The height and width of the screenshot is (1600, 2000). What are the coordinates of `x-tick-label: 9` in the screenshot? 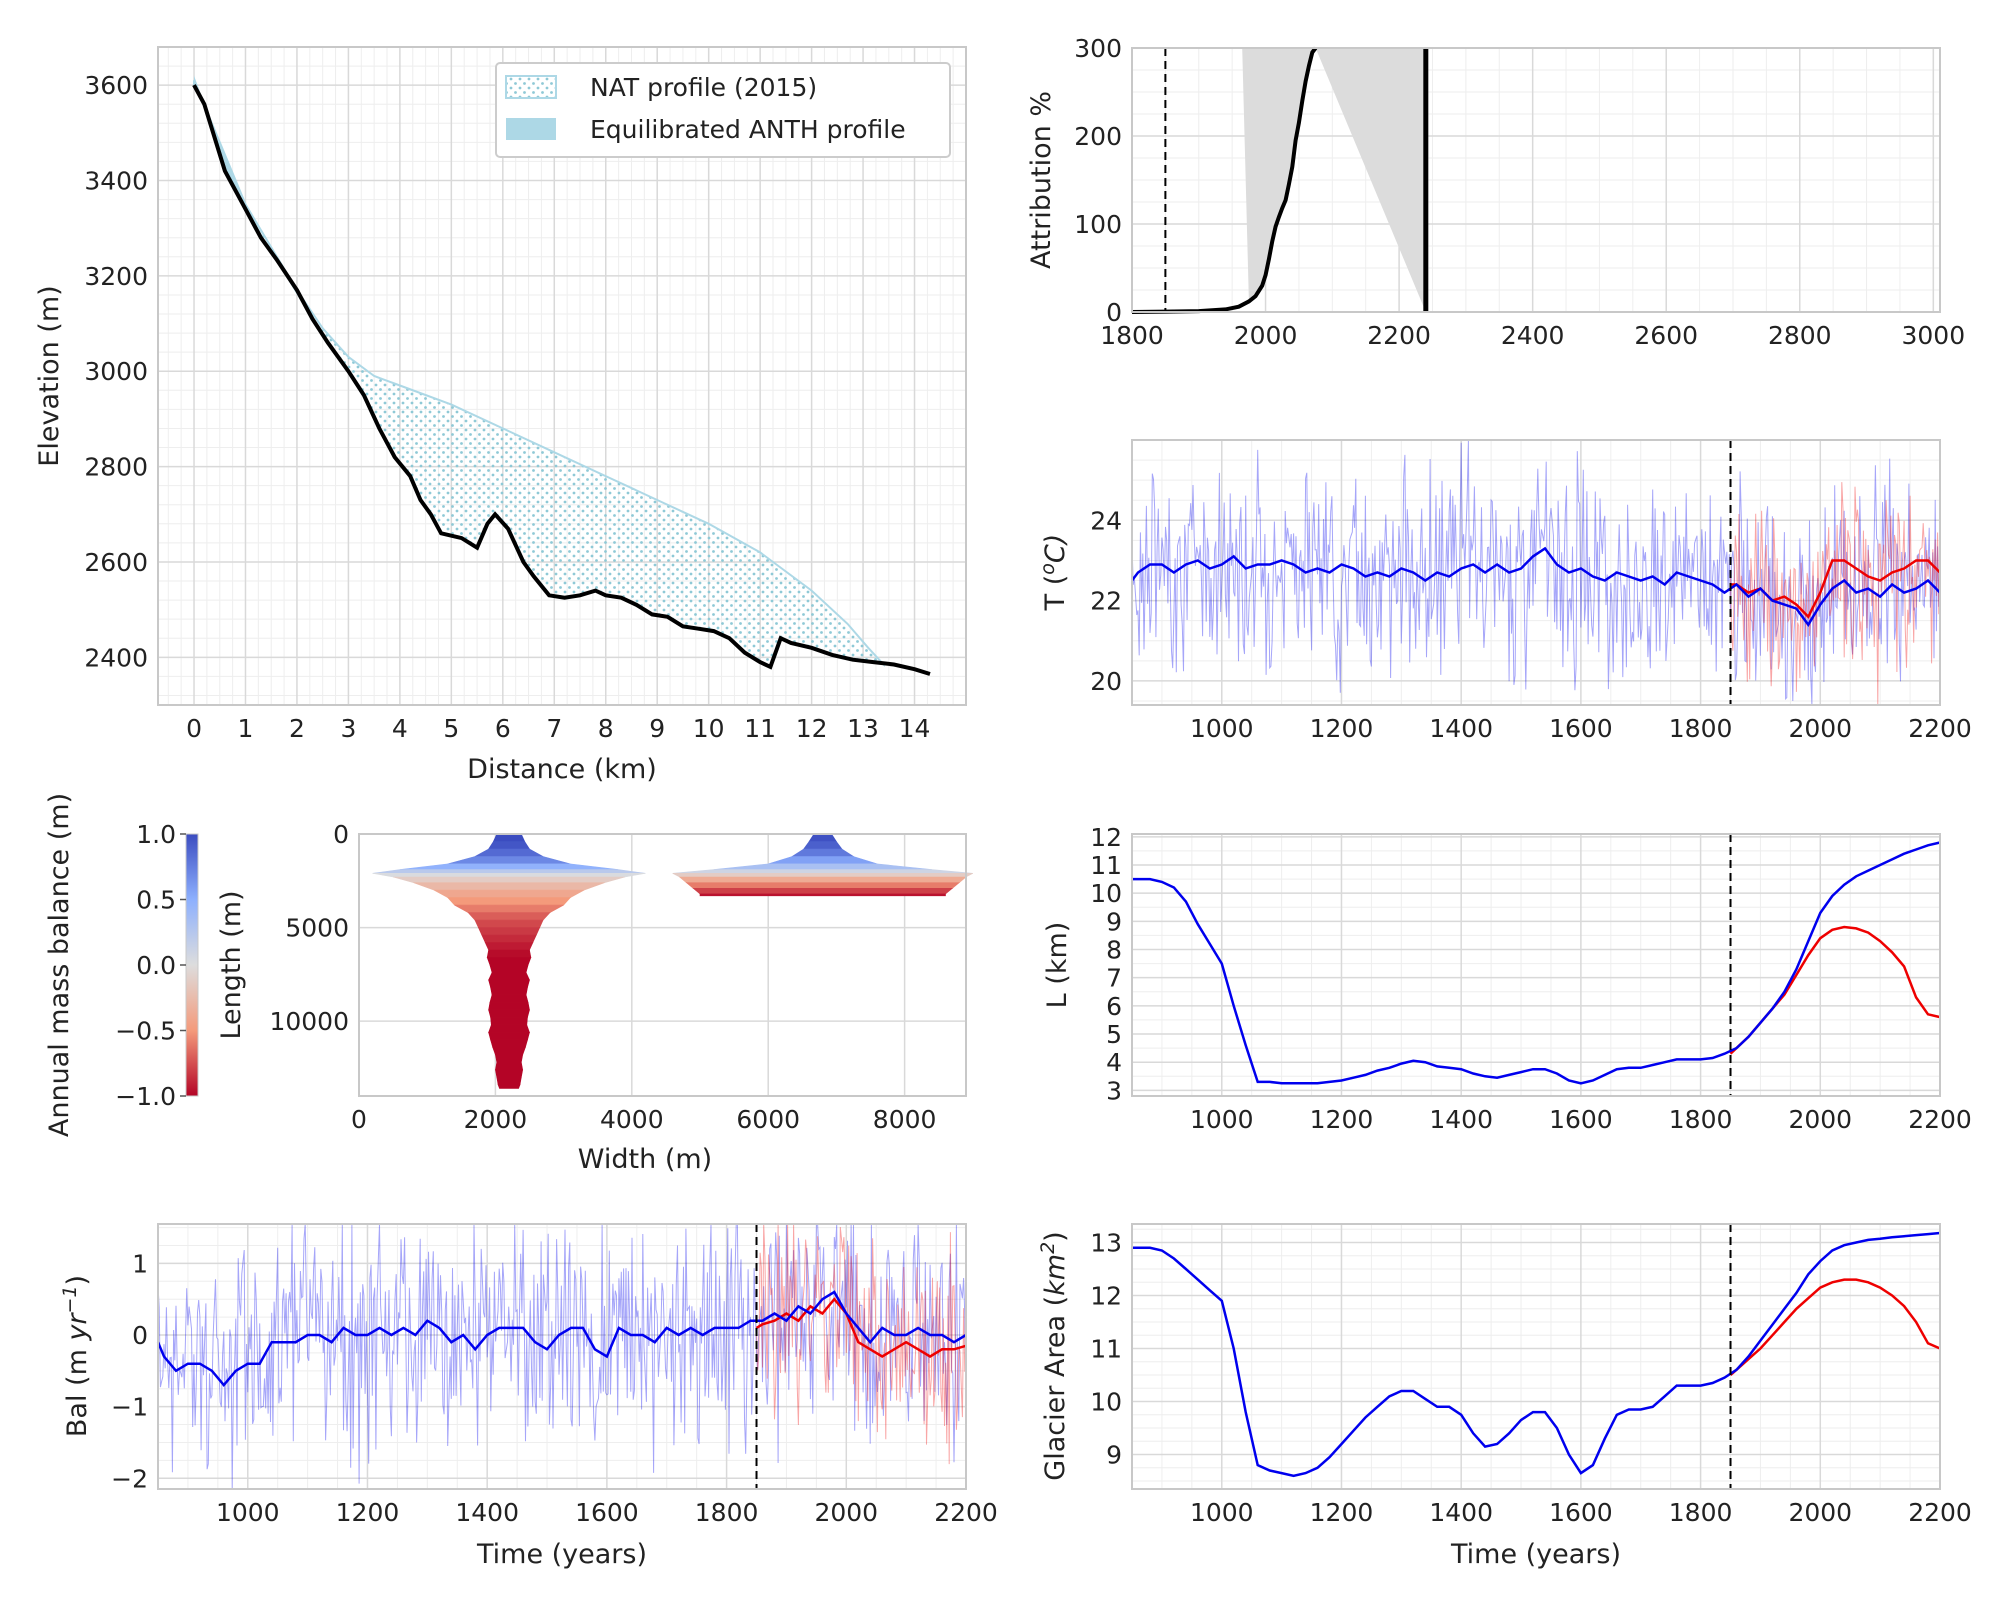 It's located at (657, 728).